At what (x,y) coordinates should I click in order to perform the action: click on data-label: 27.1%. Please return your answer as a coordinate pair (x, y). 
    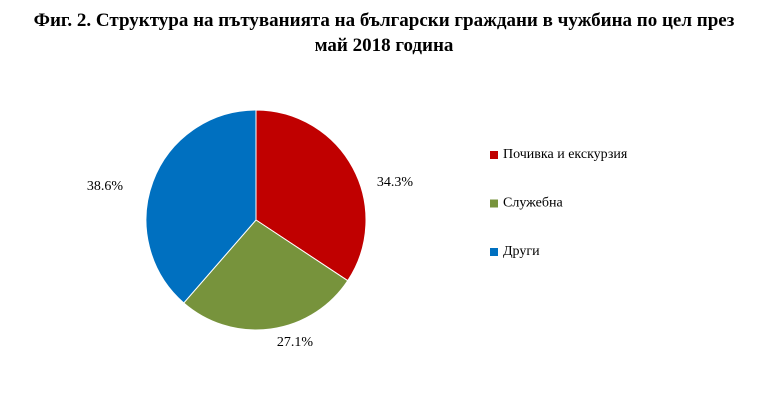
    Looking at the image, I should click on (295, 342).